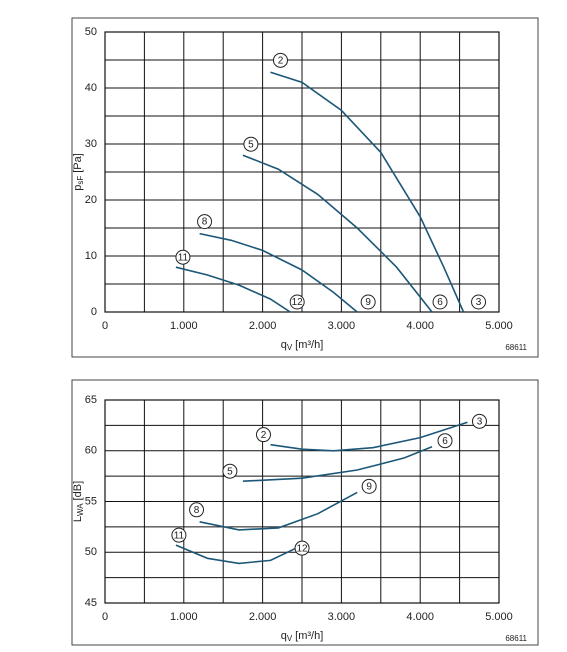  I want to click on y-axis-label: psF [Pa], so click(78, 172).